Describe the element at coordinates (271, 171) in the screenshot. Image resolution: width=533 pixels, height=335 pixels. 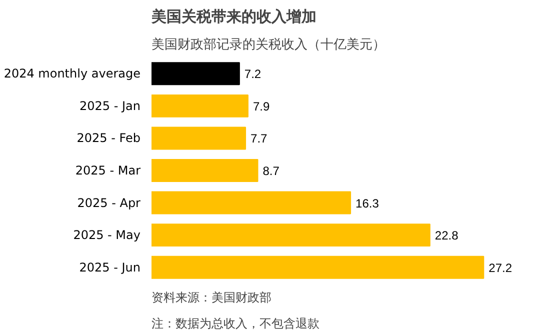
I see `data-label: 8.7` at that location.